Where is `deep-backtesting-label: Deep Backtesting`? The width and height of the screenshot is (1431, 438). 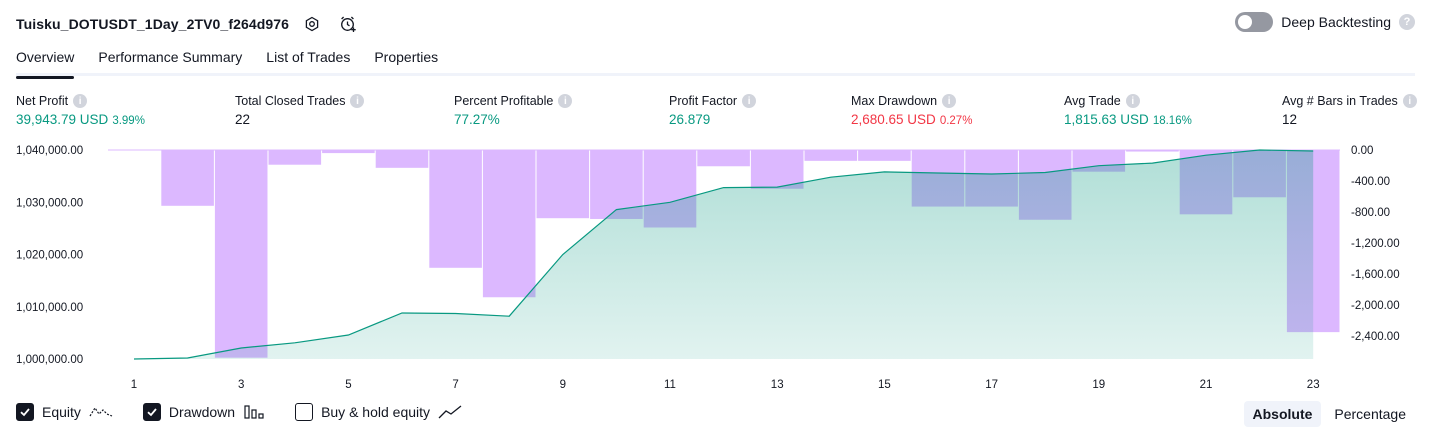 deep-backtesting-label: Deep Backtesting is located at coordinates (1336, 22).